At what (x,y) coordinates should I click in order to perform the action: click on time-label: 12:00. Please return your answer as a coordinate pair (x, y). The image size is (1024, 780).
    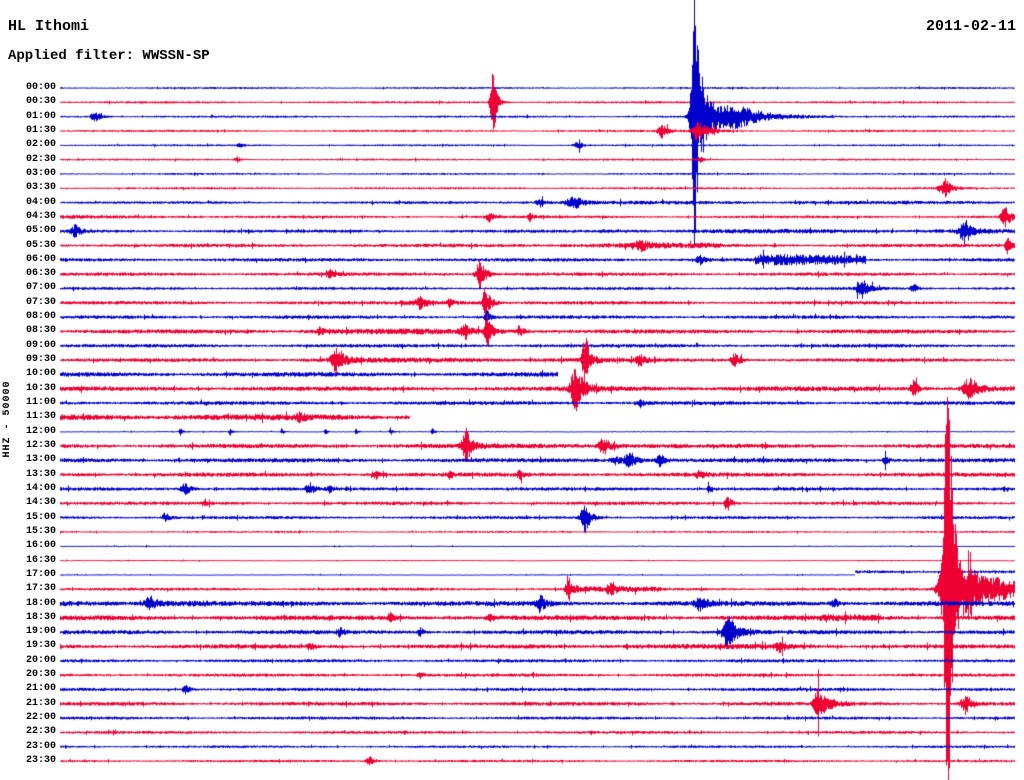
    Looking at the image, I should click on (40, 431).